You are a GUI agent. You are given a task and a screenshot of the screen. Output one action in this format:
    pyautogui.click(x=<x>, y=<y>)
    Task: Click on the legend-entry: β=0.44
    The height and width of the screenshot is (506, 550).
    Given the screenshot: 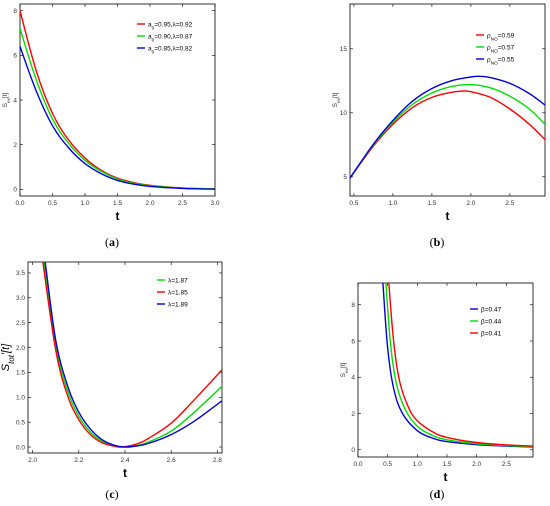 What is the action you would take?
    pyautogui.click(x=491, y=321)
    